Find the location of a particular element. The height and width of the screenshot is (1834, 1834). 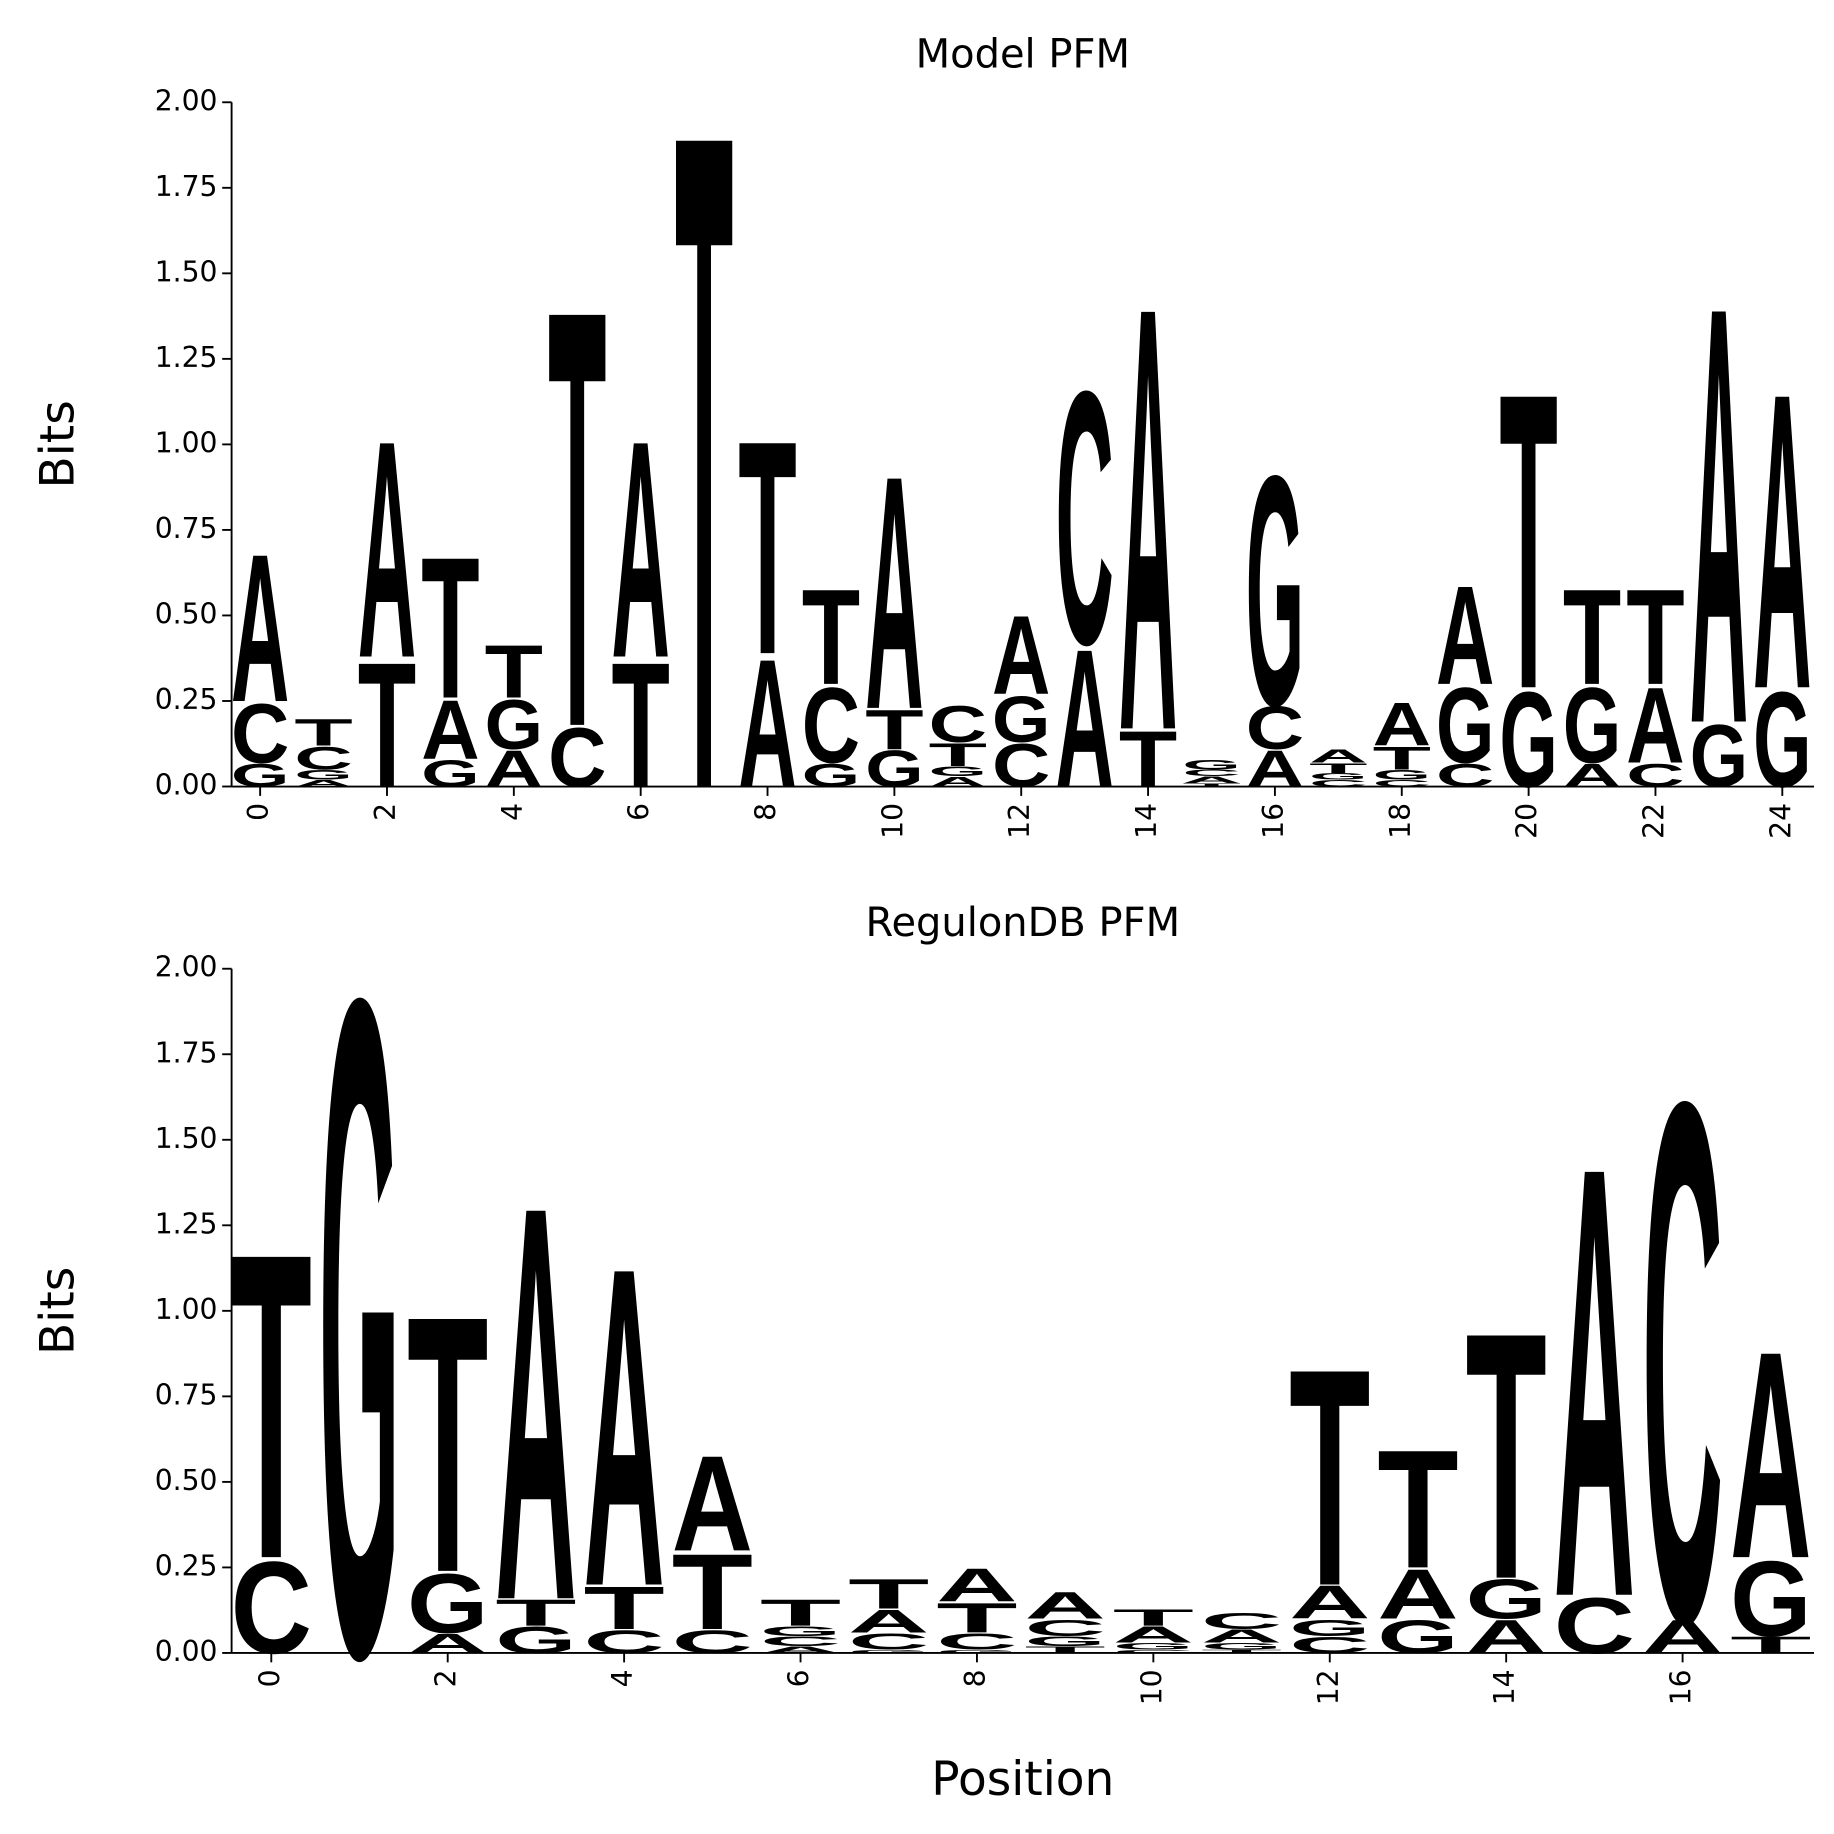

x-tick-label: 20 is located at coordinates (1527, 821).